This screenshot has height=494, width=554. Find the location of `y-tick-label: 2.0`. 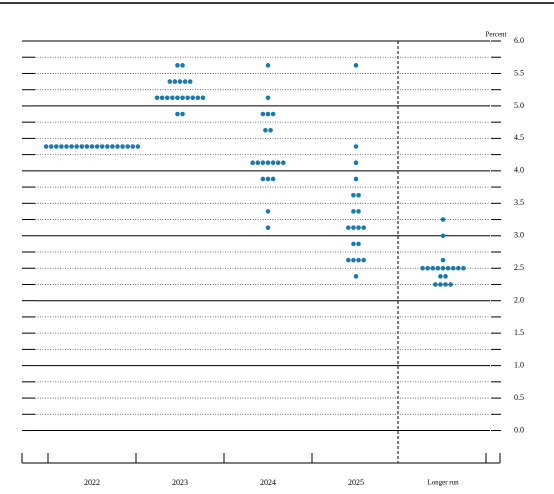

y-tick-label: 2.0 is located at coordinates (519, 300).